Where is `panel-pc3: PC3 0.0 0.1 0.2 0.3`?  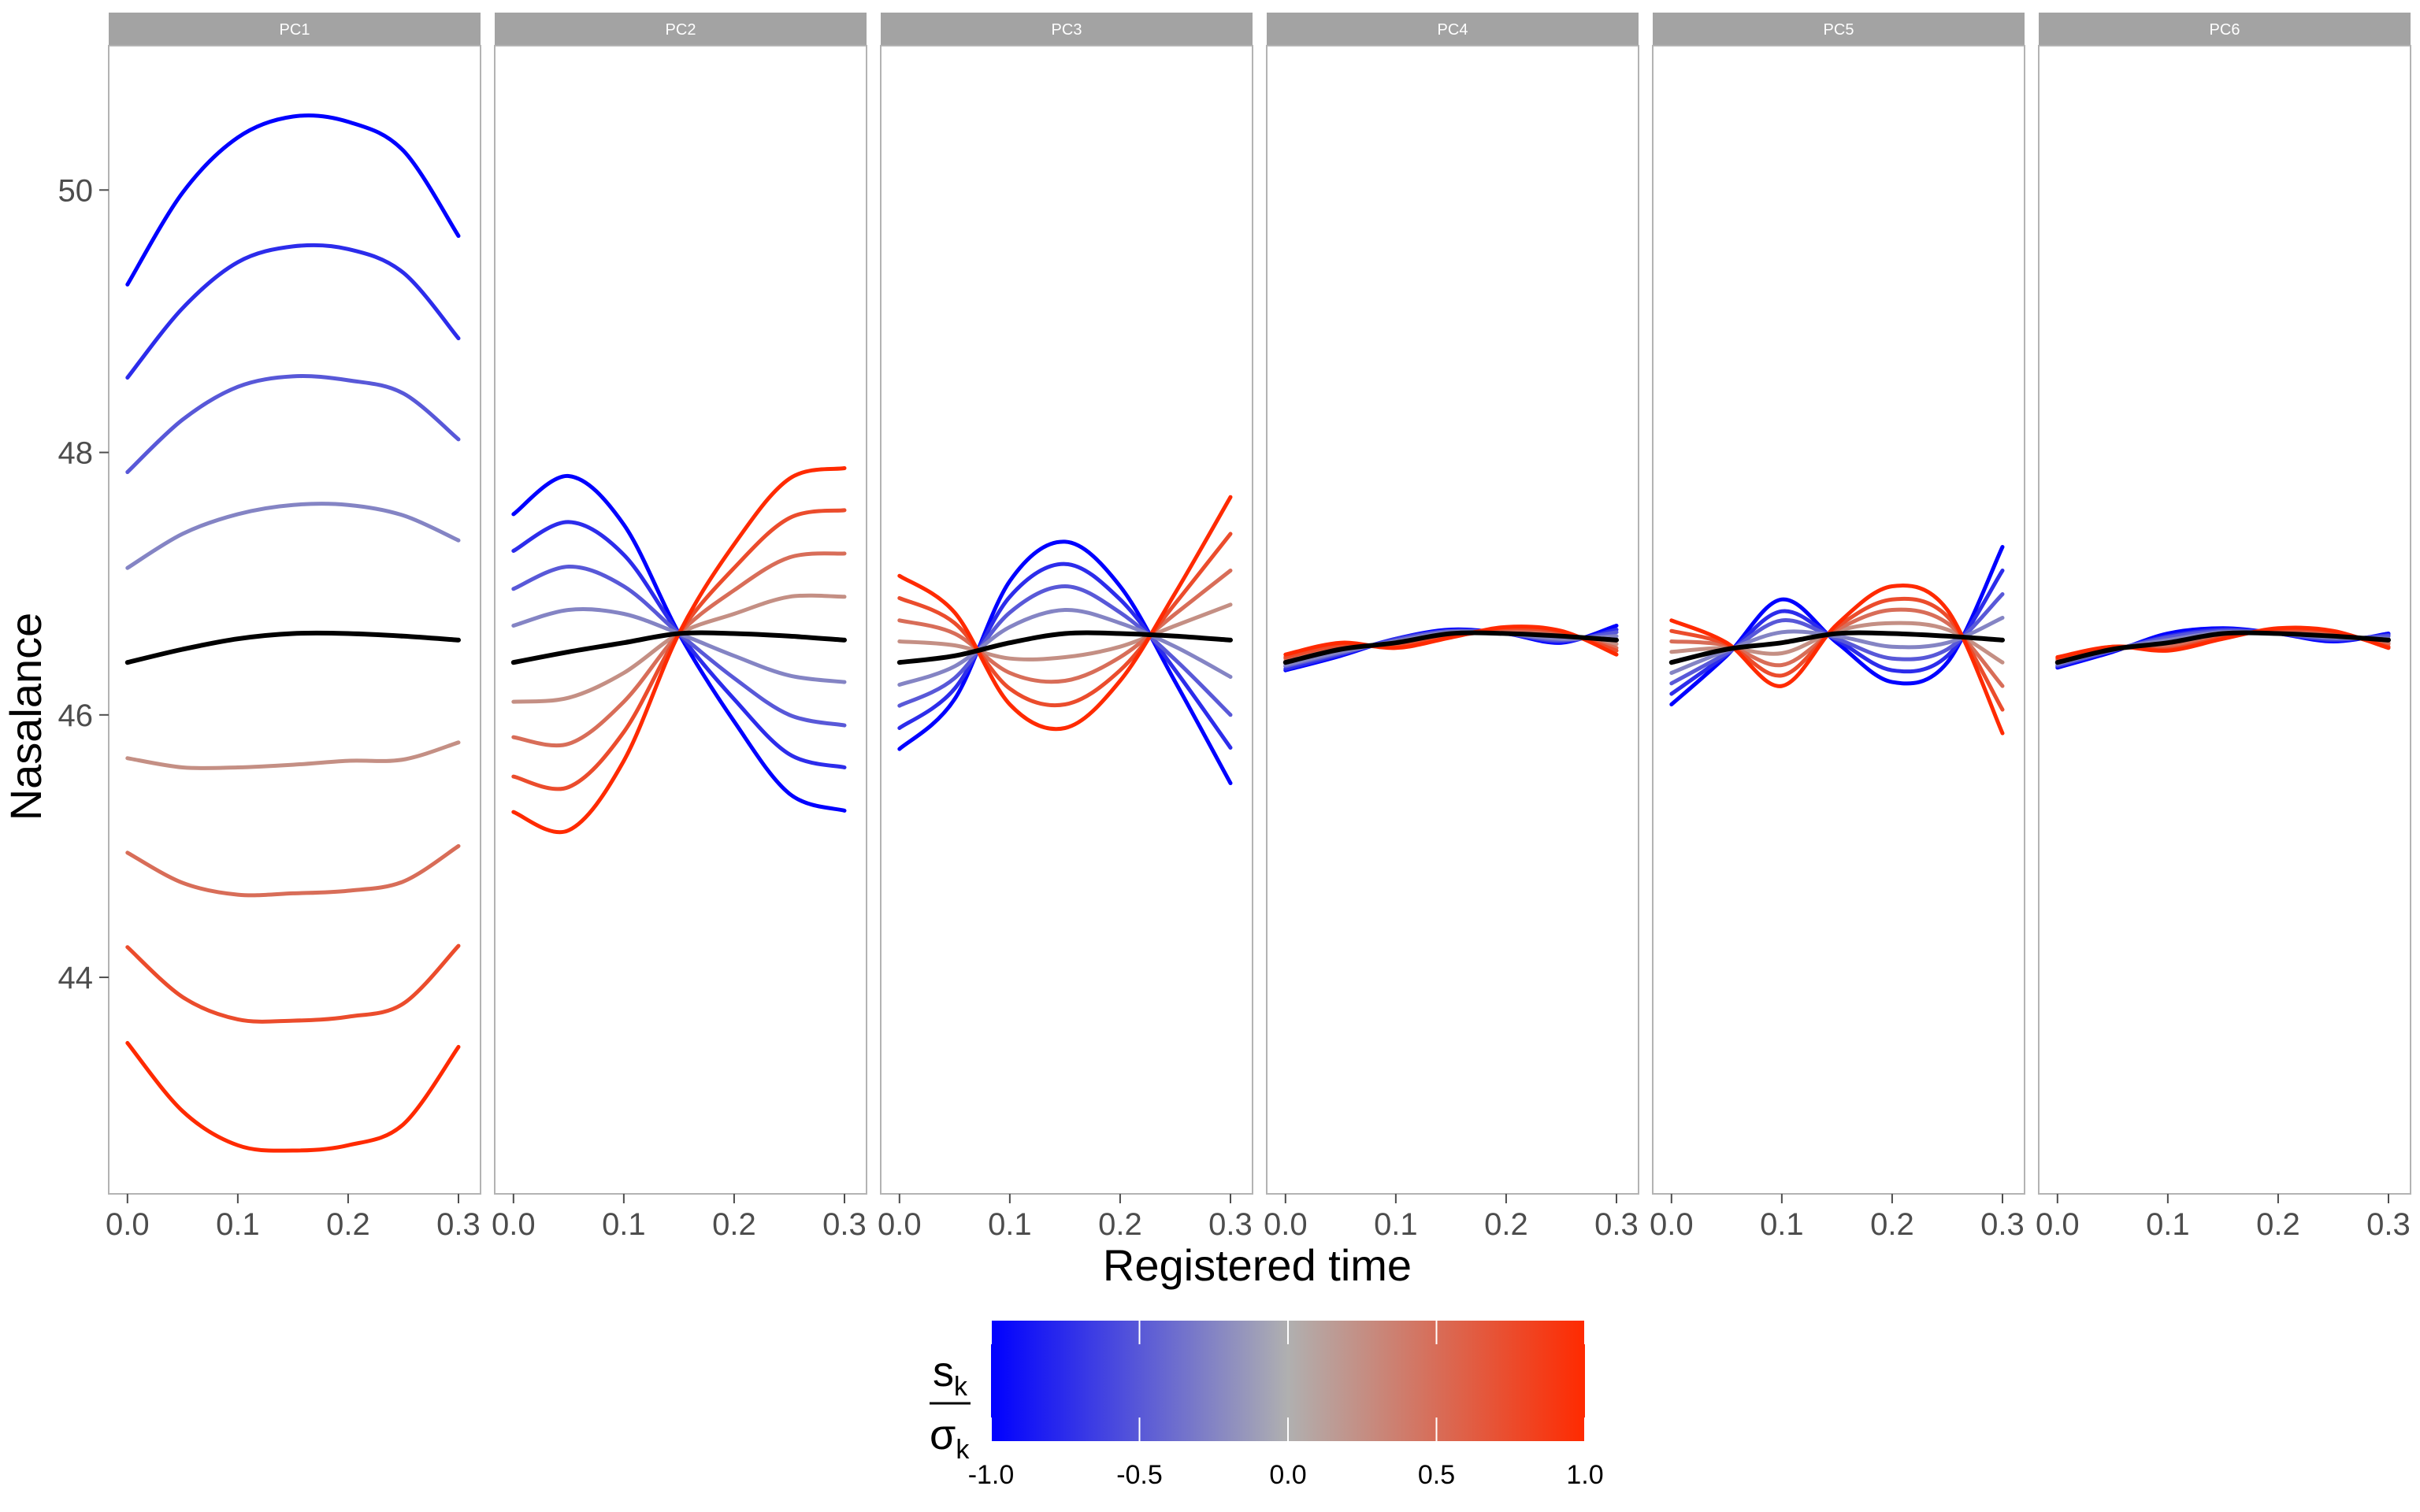
panel-pc3: PC3 0.0 0.1 0.2 0.3 is located at coordinates (1065, 627).